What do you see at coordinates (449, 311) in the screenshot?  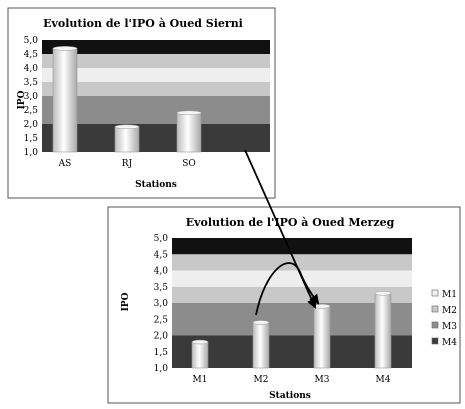 I see `legend-label: M2` at bounding box center [449, 311].